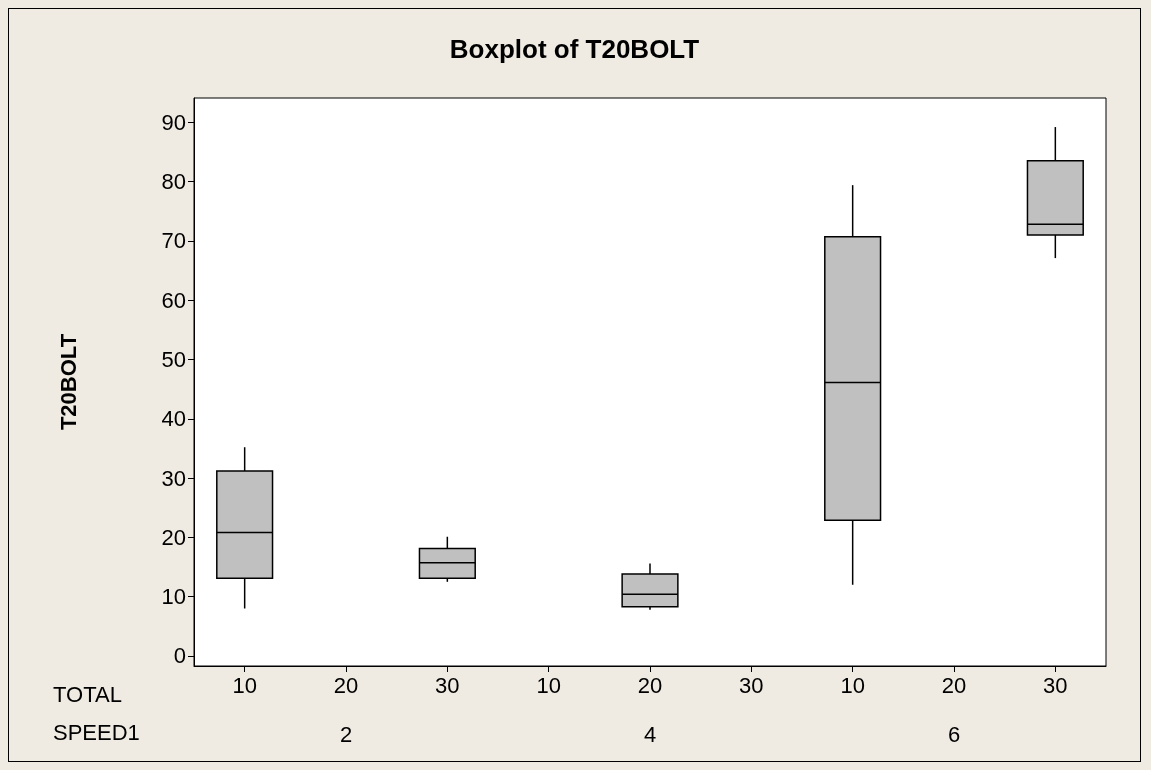 This screenshot has width=1151, height=770. Describe the element at coordinates (173, 300) in the screenshot. I see `y-tick-label: 60` at that location.